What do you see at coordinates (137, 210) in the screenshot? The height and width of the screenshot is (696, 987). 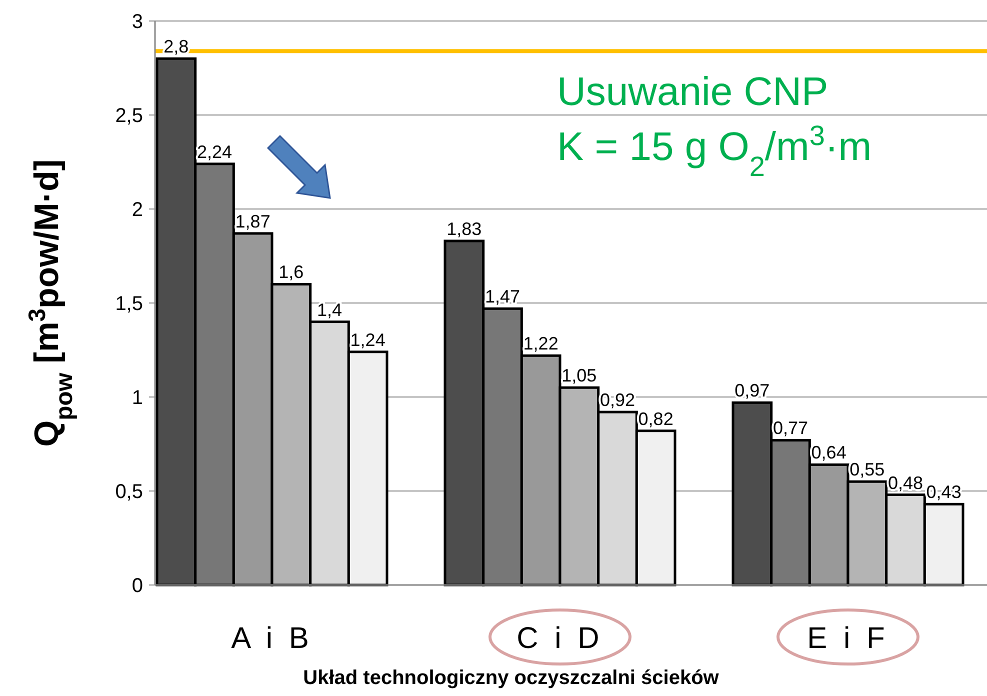 I see `y-tick-label: 2` at bounding box center [137, 210].